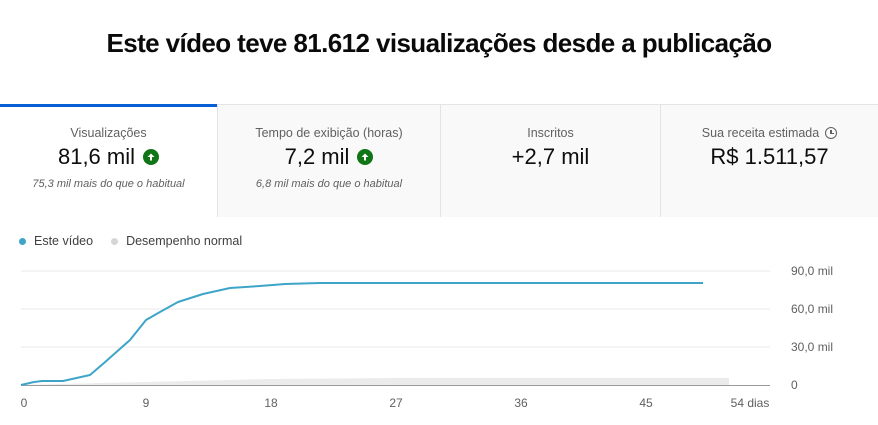 This screenshot has height=425, width=878. What do you see at coordinates (271, 403) in the screenshot?
I see `x-tick-label: 18` at bounding box center [271, 403].